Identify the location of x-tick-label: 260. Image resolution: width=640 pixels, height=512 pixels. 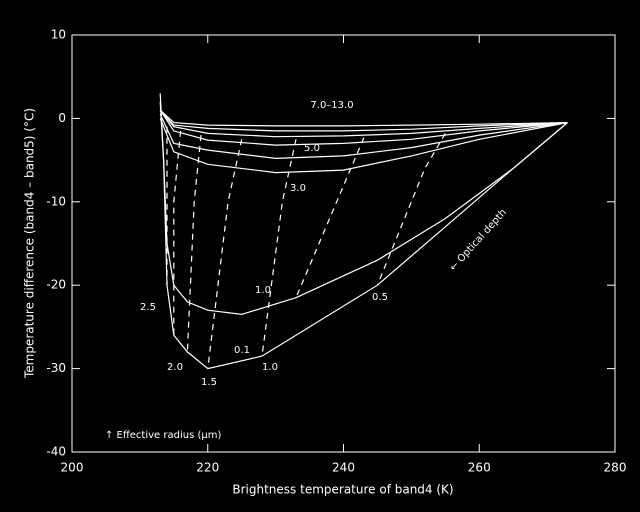
(479, 468).